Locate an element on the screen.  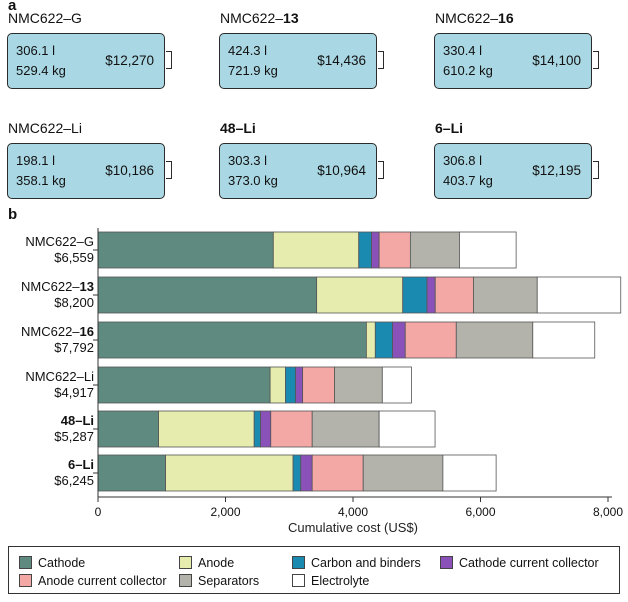
row-label: NMC622–16 $7,792 is located at coordinates (57, 340).